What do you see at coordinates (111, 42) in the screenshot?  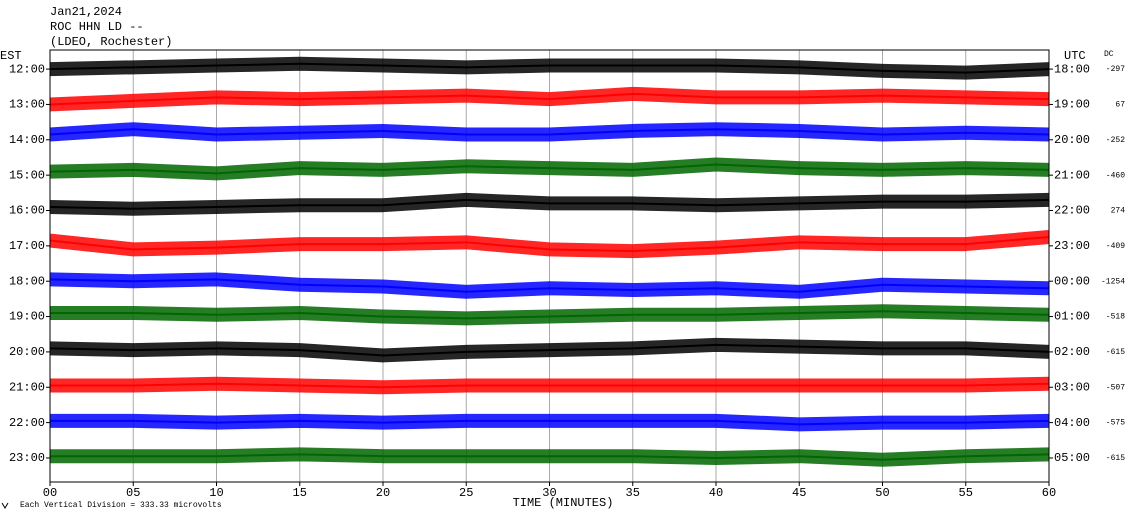 I see `title-line: (LDEO, Rochester)` at bounding box center [111, 42].